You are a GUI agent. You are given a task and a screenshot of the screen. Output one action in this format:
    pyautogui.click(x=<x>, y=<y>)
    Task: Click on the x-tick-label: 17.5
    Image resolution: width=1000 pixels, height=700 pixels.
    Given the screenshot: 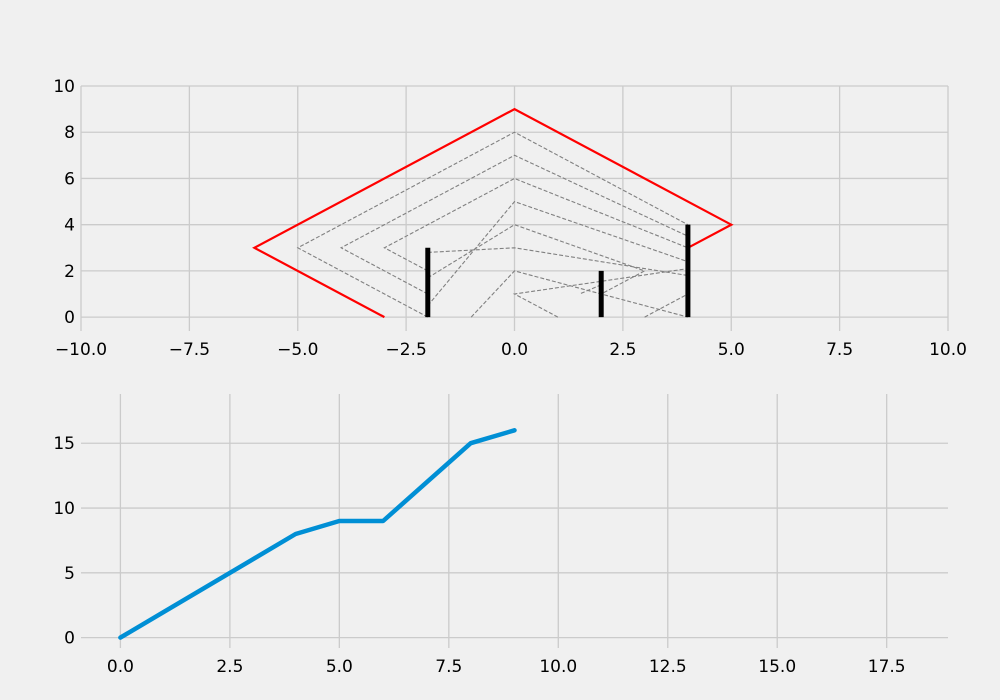 What is the action you would take?
    pyautogui.click(x=887, y=667)
    